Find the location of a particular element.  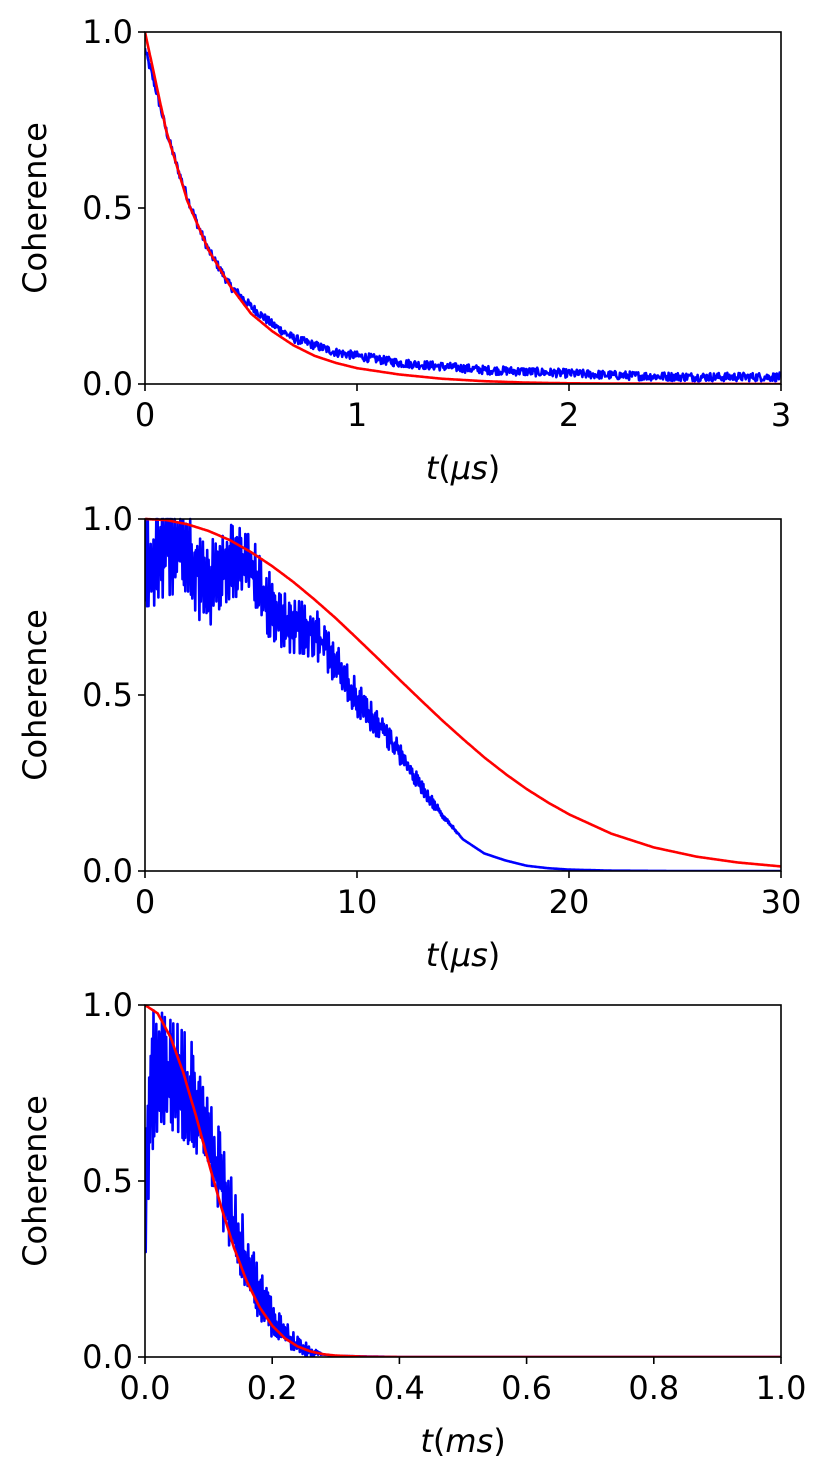

x-tick-label: 0.8 is located at coordinates (653, 1388).